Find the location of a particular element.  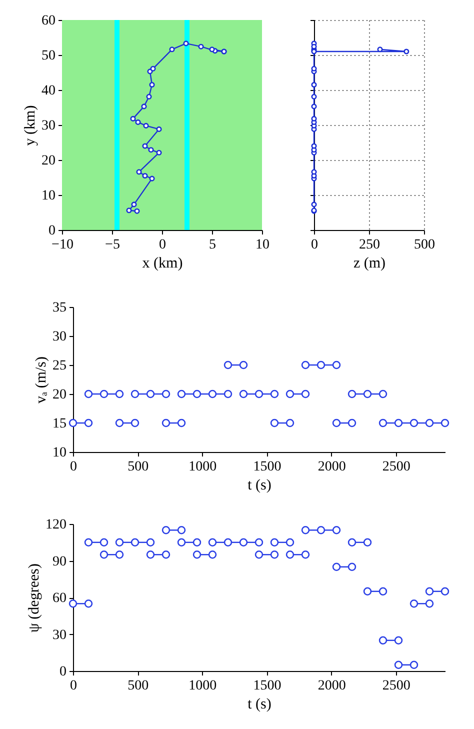

x-tick-label: 2500 is located at coordinates (396, 686).